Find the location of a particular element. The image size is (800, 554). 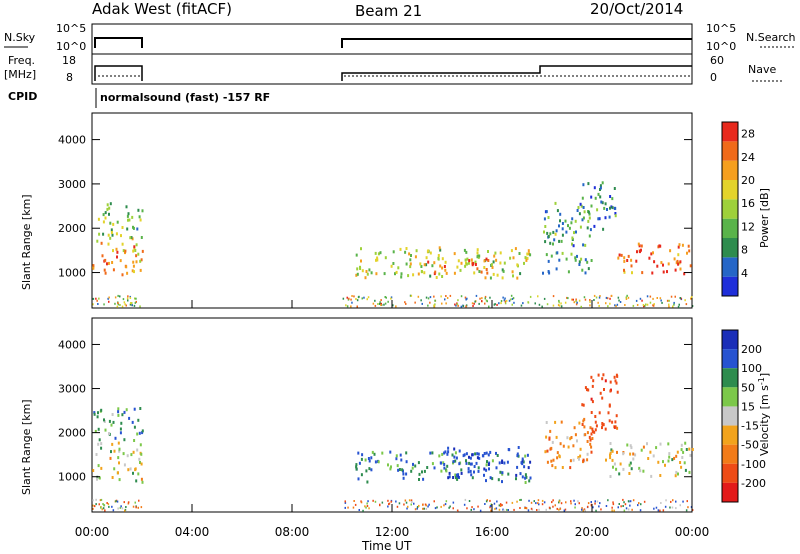

velocity-colorbar-frame is located at coordinates (730, 416).